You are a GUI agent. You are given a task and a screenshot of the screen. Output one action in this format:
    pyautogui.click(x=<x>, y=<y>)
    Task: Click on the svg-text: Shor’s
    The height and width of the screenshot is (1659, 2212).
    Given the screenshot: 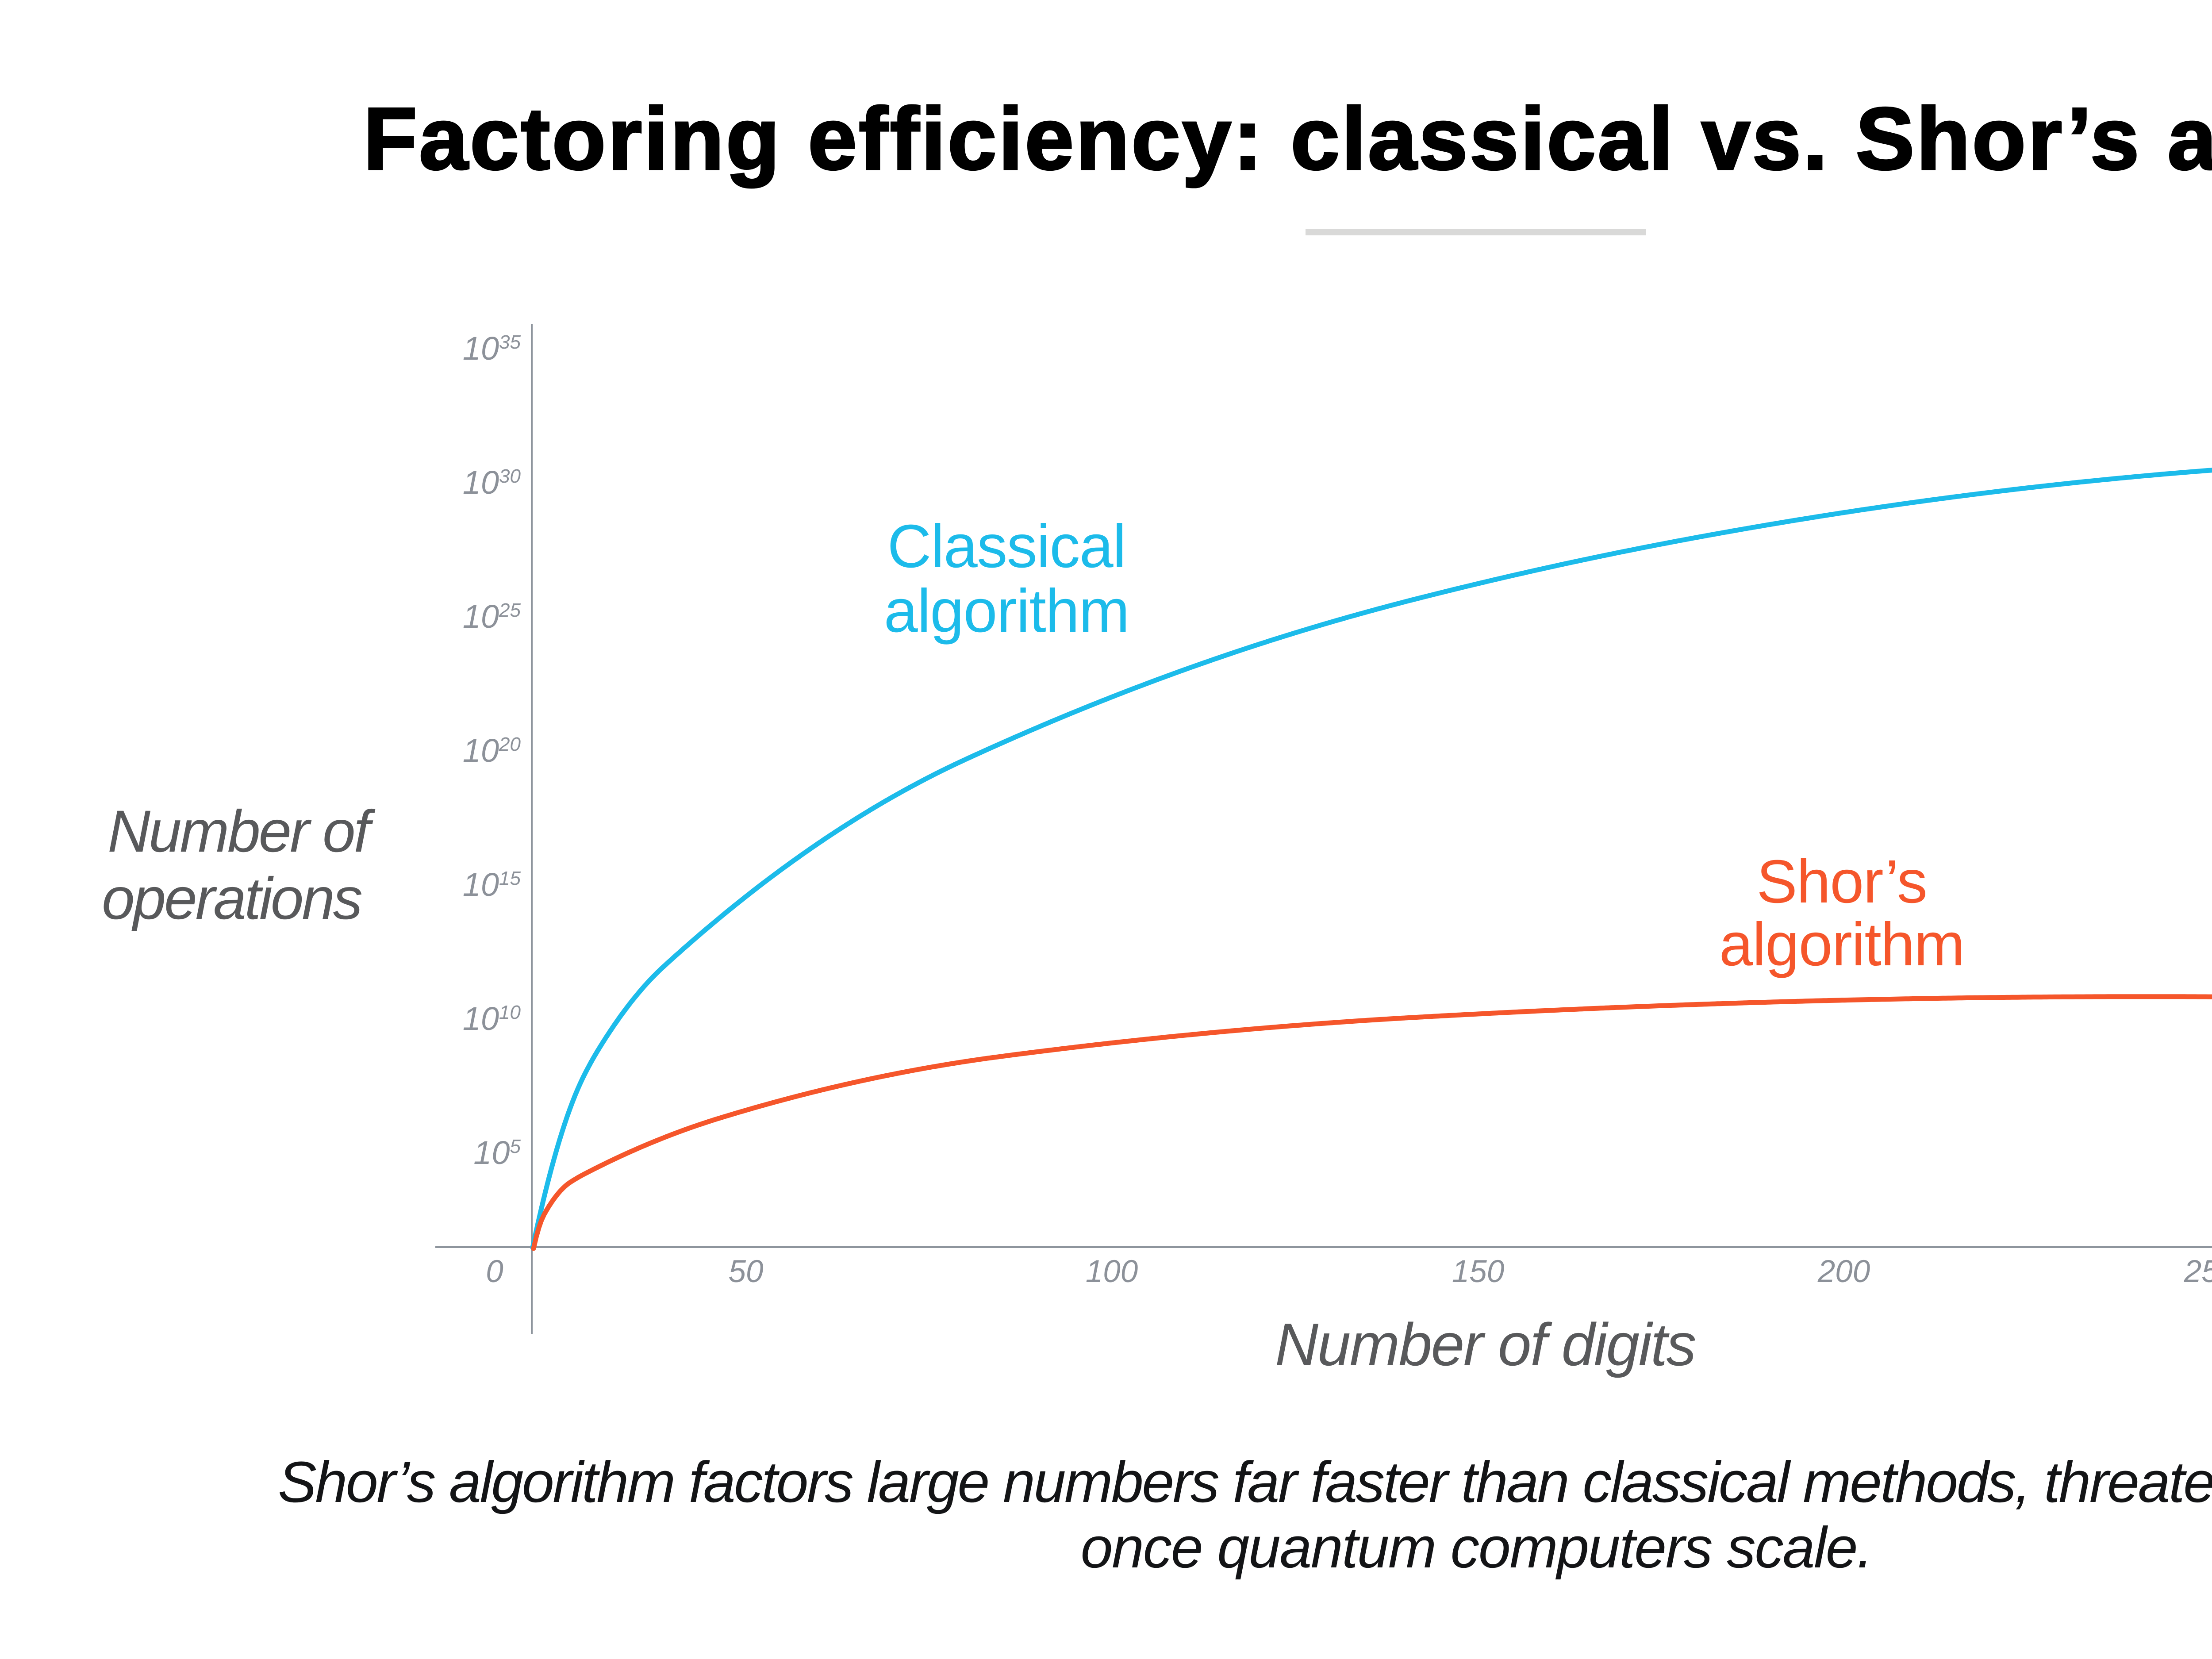 What is the action you would take?
    pyautogui.click(x=1842, y=882)
    